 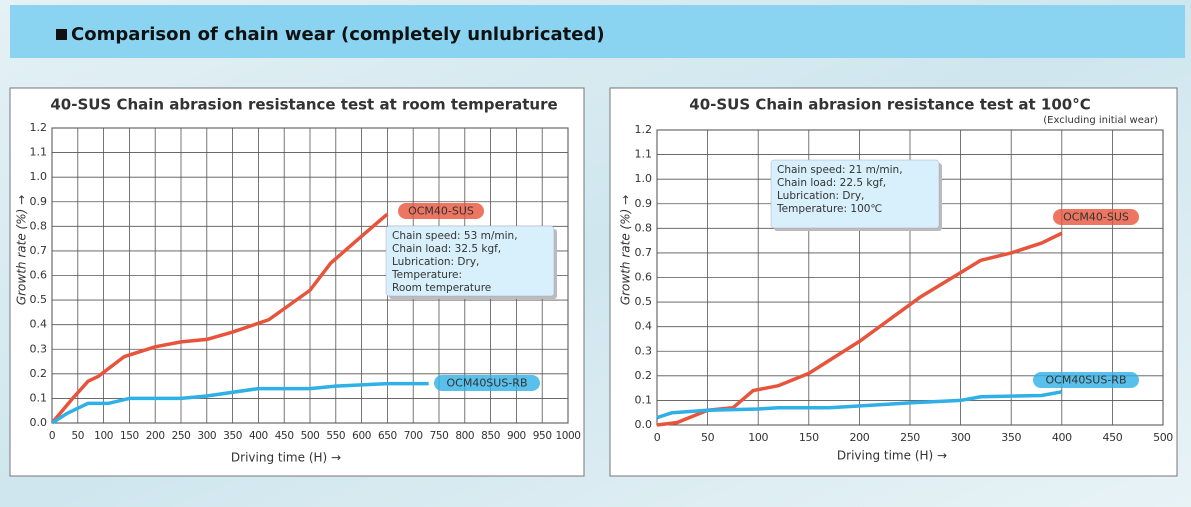 I want to click on x-tick-label: 700, so click(x=413, y=436).